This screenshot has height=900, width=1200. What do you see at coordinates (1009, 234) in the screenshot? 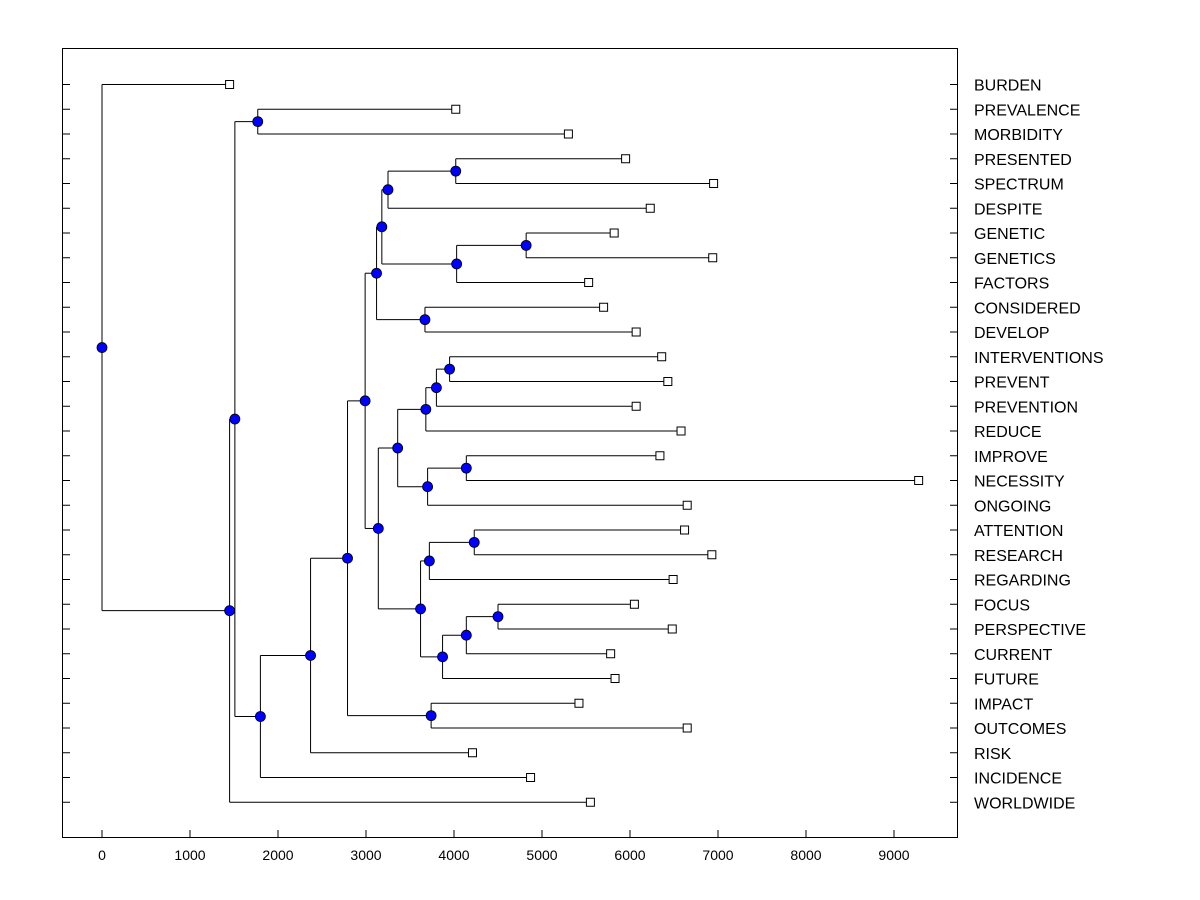
I see `leaf-label: GENETIC` at bounding box center [1009, 234].